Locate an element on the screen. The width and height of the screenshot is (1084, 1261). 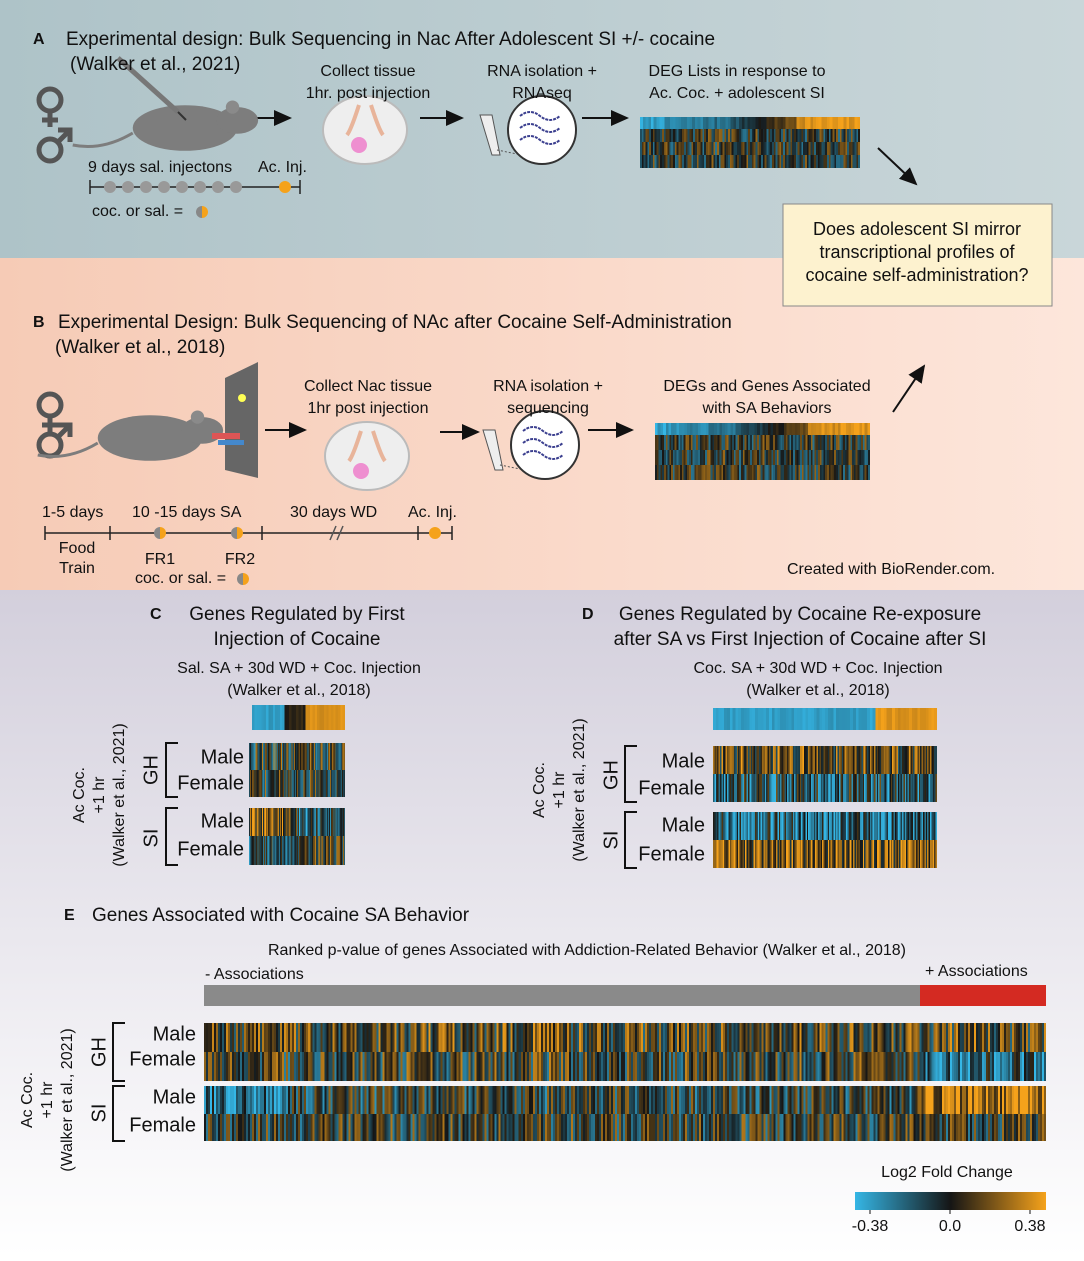
label: 9 days sal. injectons is located at coordinates (160, 167).